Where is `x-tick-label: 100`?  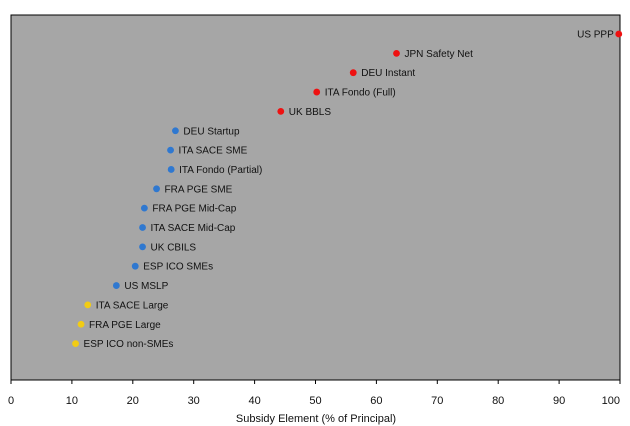 x-tick-label: 100 is located at coordinates (611, 401).